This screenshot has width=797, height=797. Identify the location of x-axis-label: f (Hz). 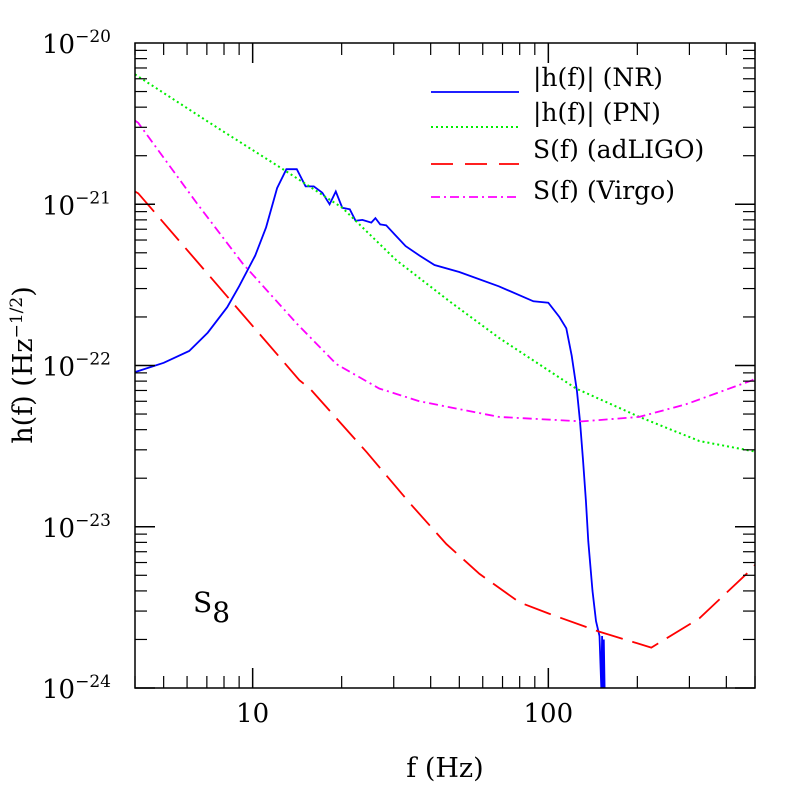
(444, 768).